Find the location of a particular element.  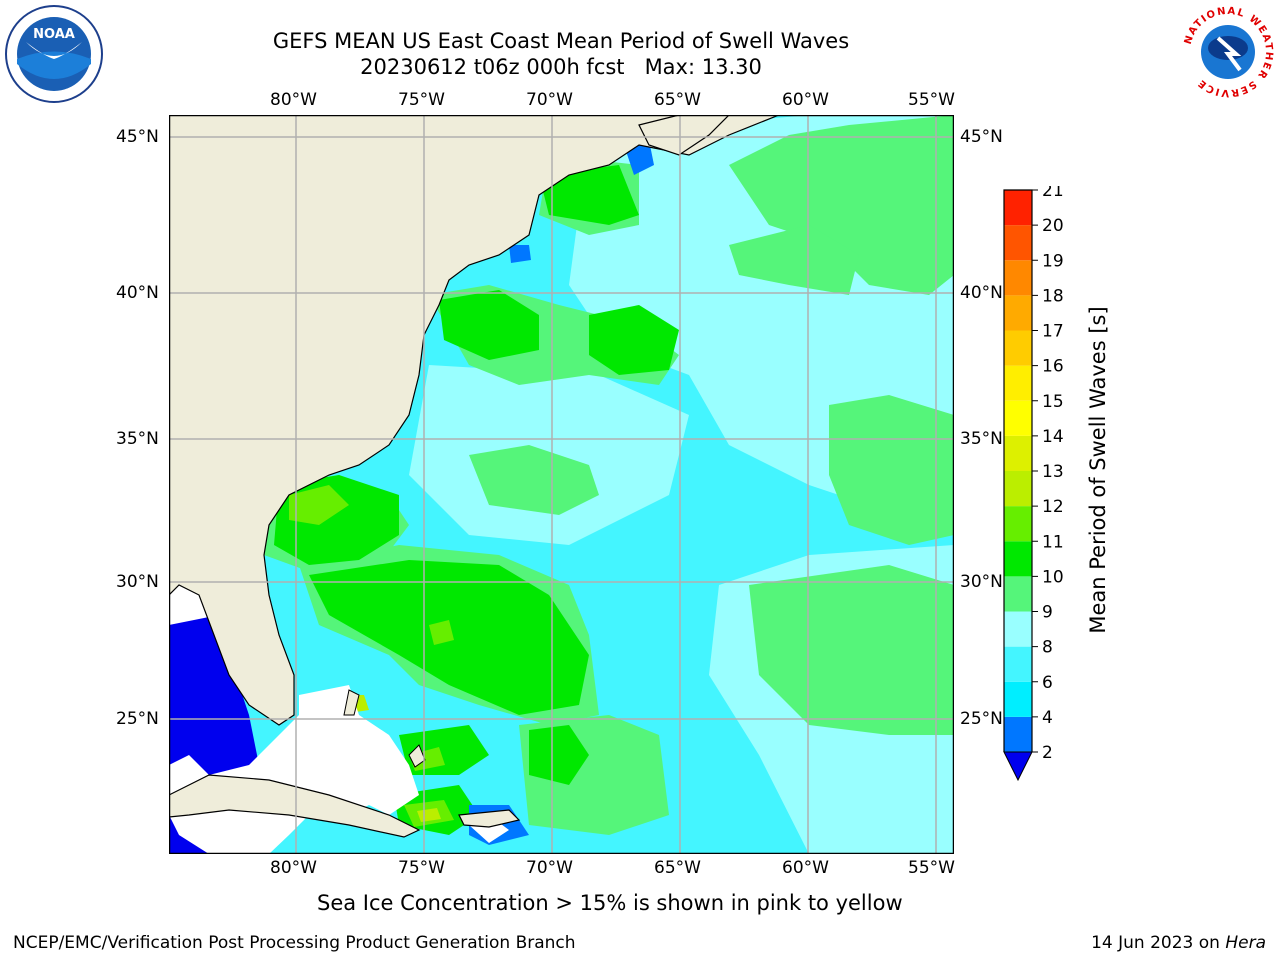

lat-tick-right: 25°N is located at coordinates (981, 719).